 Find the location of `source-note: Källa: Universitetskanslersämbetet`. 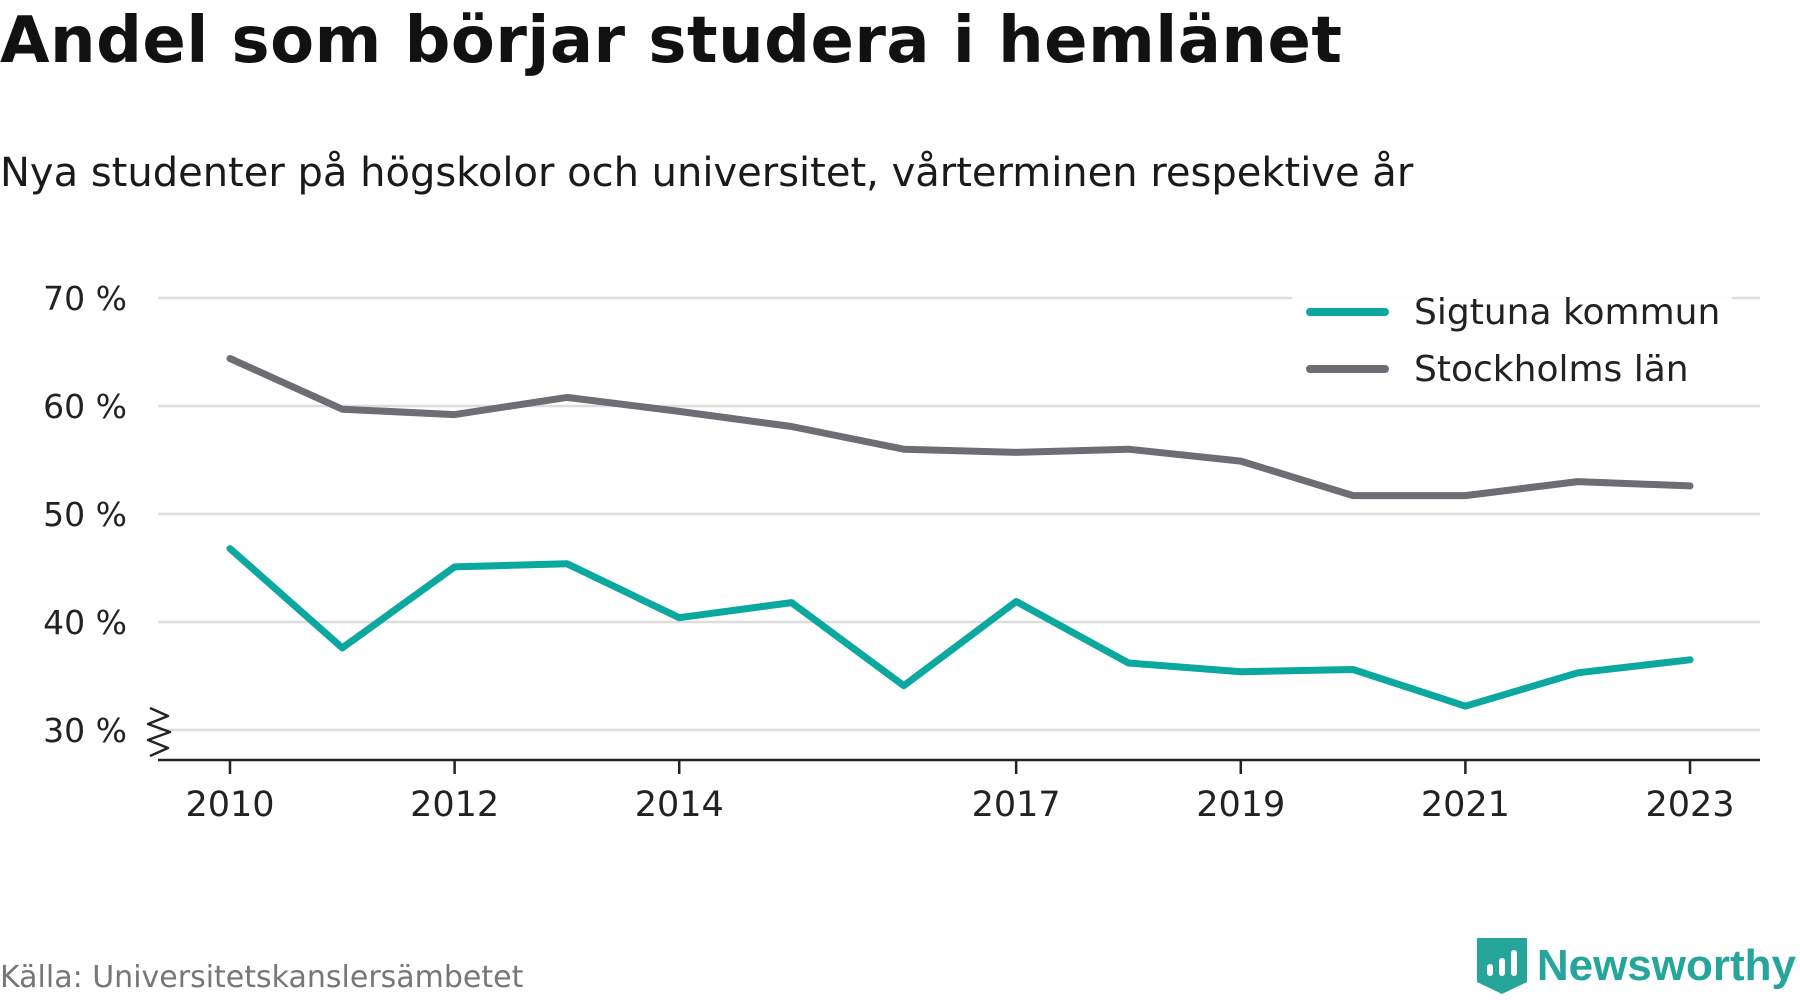

source-note: Källa: Universitetskanslersämbetet is located at coordinates (262, 977).